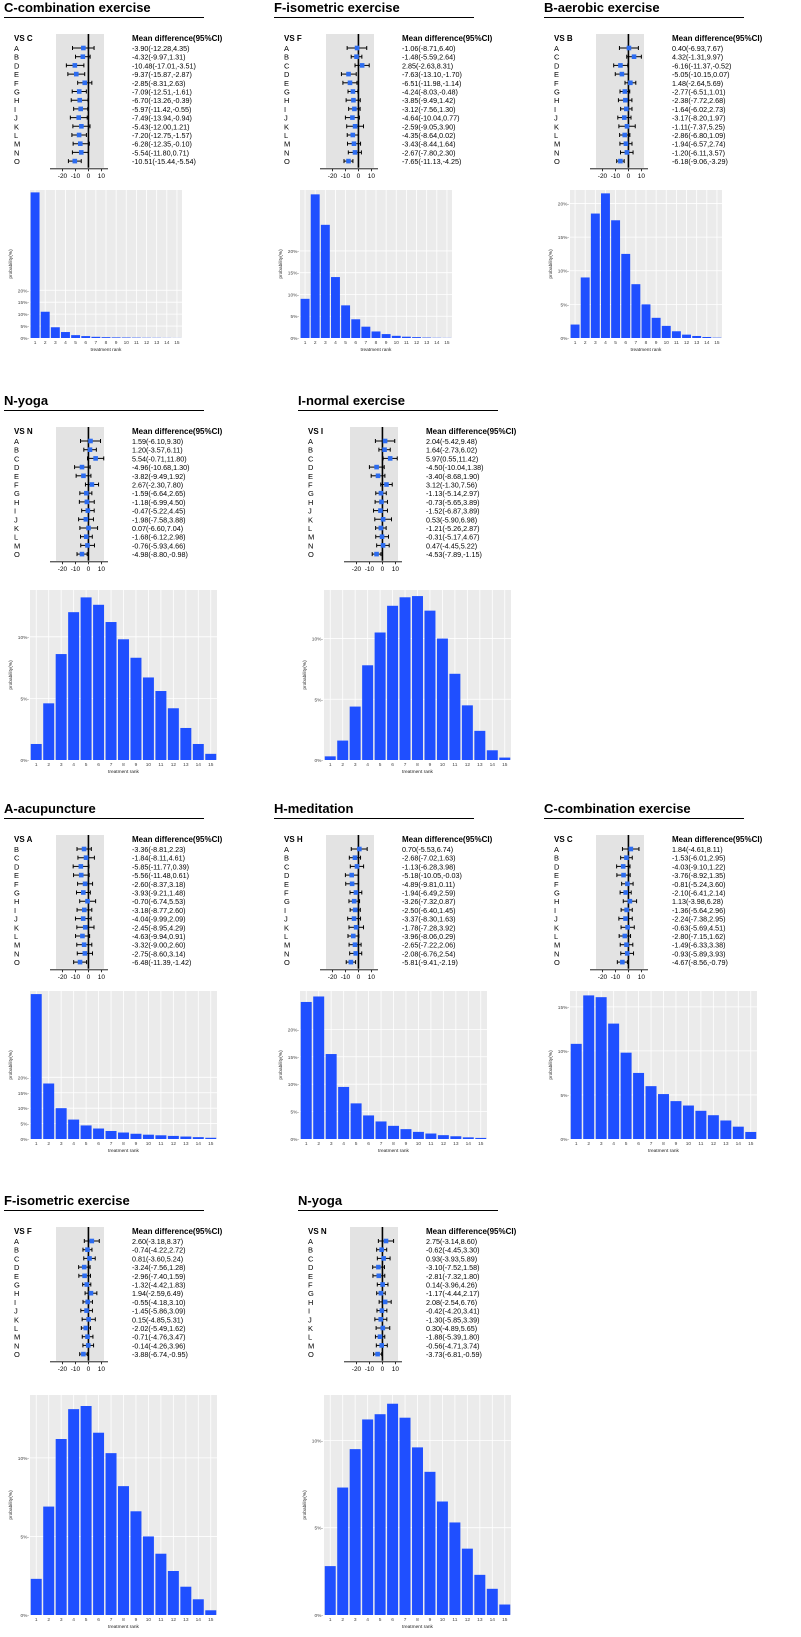 This screenshot has width=801, height=1637. Describe the element at coordinates (158, 858) in the screenshot. I see `ci-value: -1.84(-8.11,4.61)` at that location.